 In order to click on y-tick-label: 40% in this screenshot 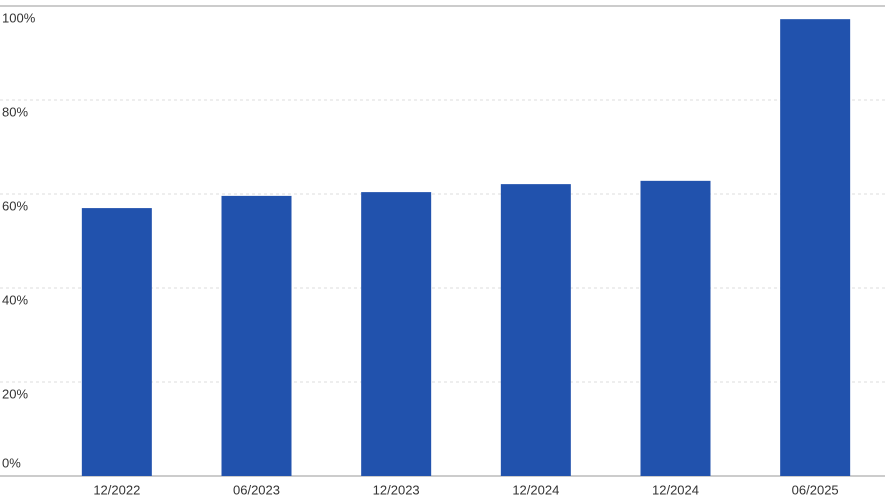, I will do `click(15, 299)`.